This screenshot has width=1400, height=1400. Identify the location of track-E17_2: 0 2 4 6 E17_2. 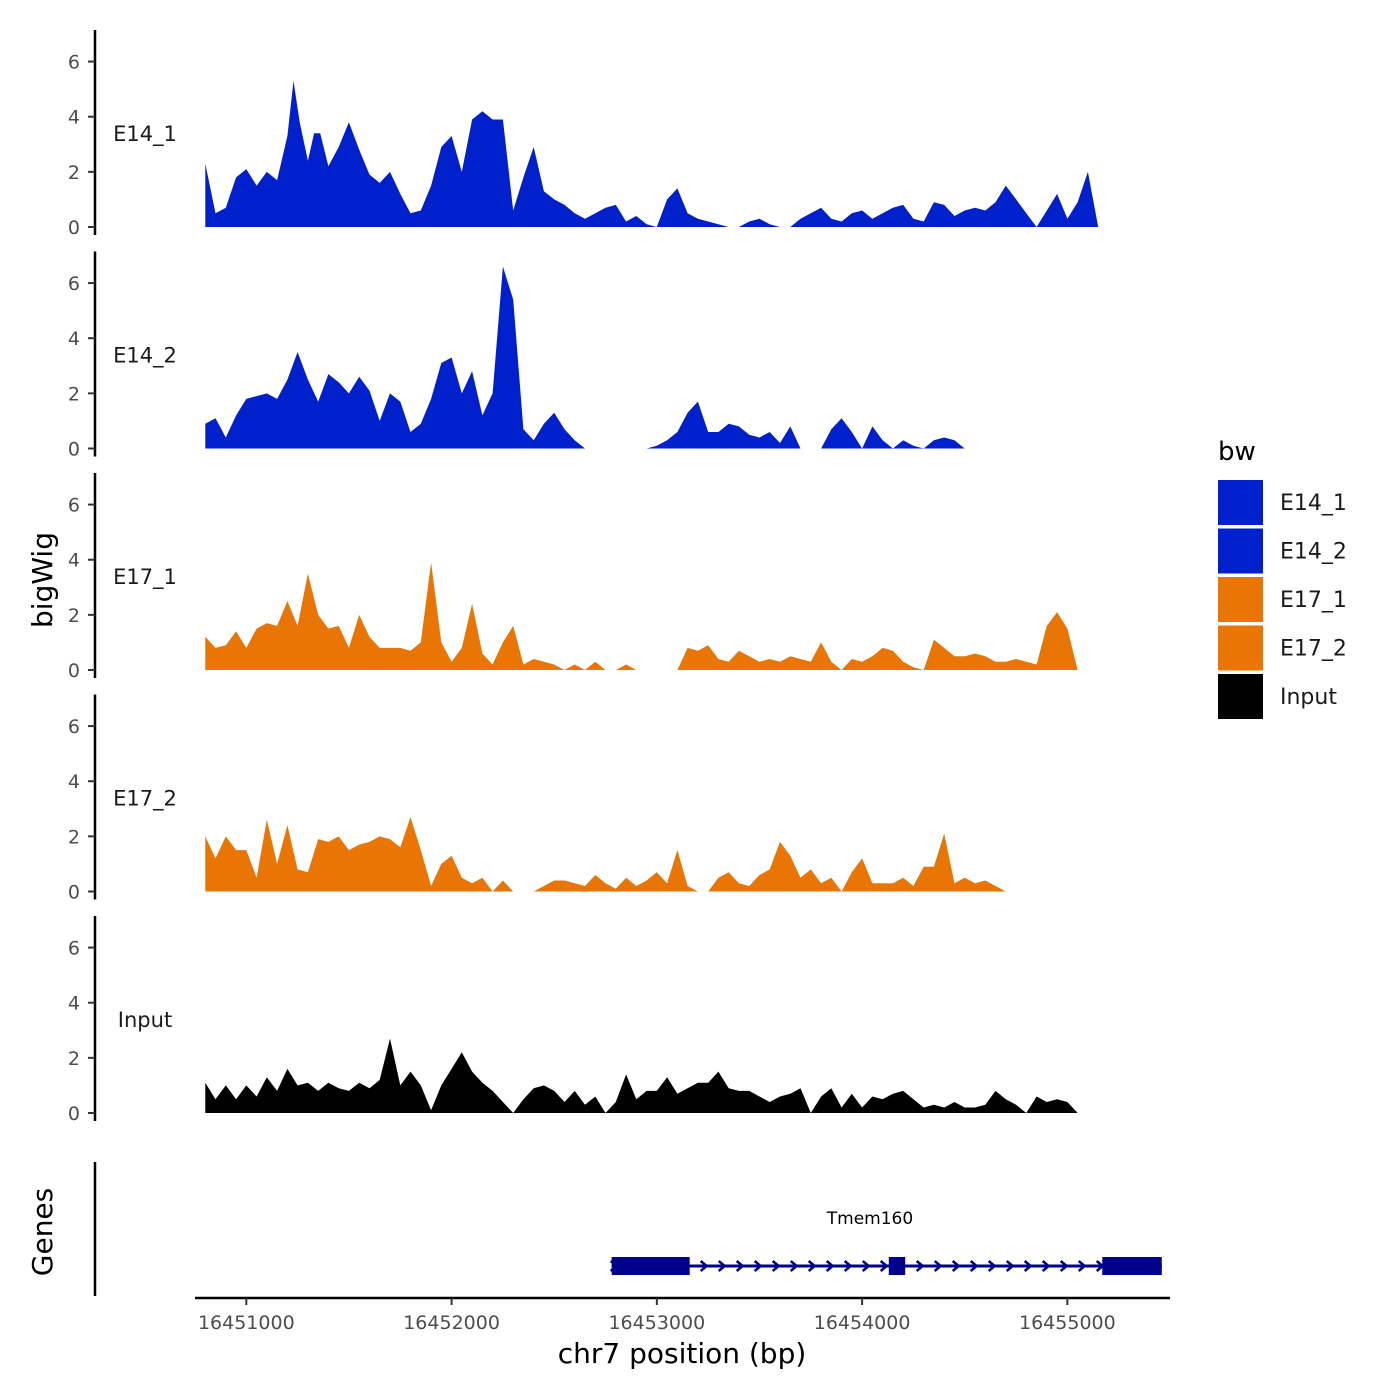
(615, 799).